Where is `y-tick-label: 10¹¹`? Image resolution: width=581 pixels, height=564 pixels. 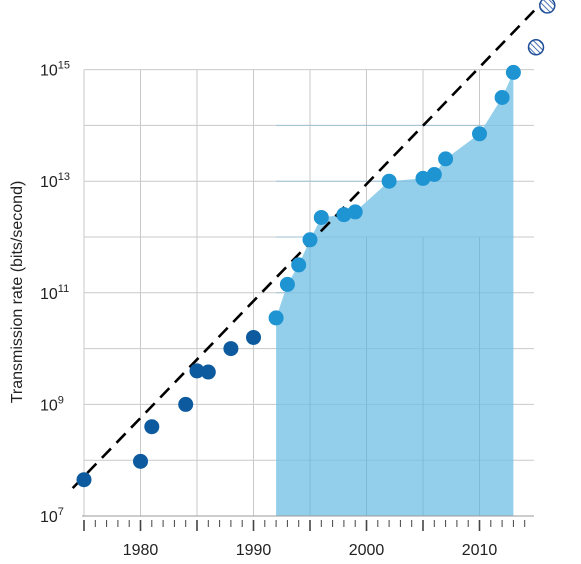
y-tick-label: 10¹¹ is located at coordinates (54, 293).